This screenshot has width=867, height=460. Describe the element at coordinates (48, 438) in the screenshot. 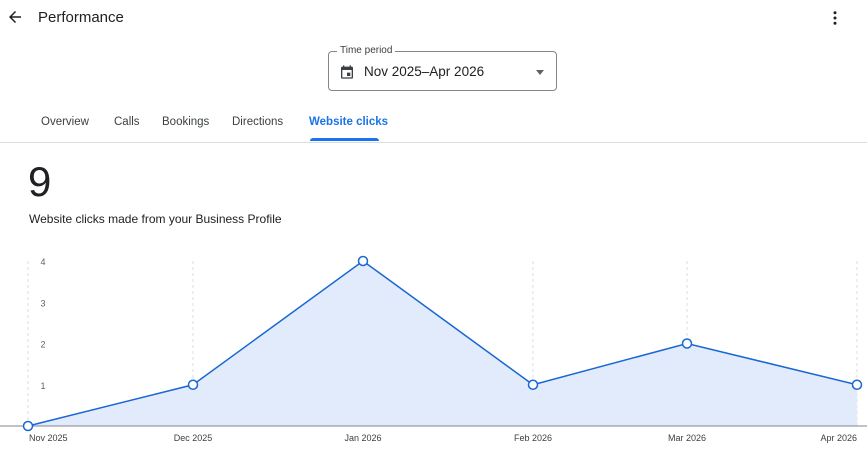

I see `x-tick-label: Nov 2025` at that location.